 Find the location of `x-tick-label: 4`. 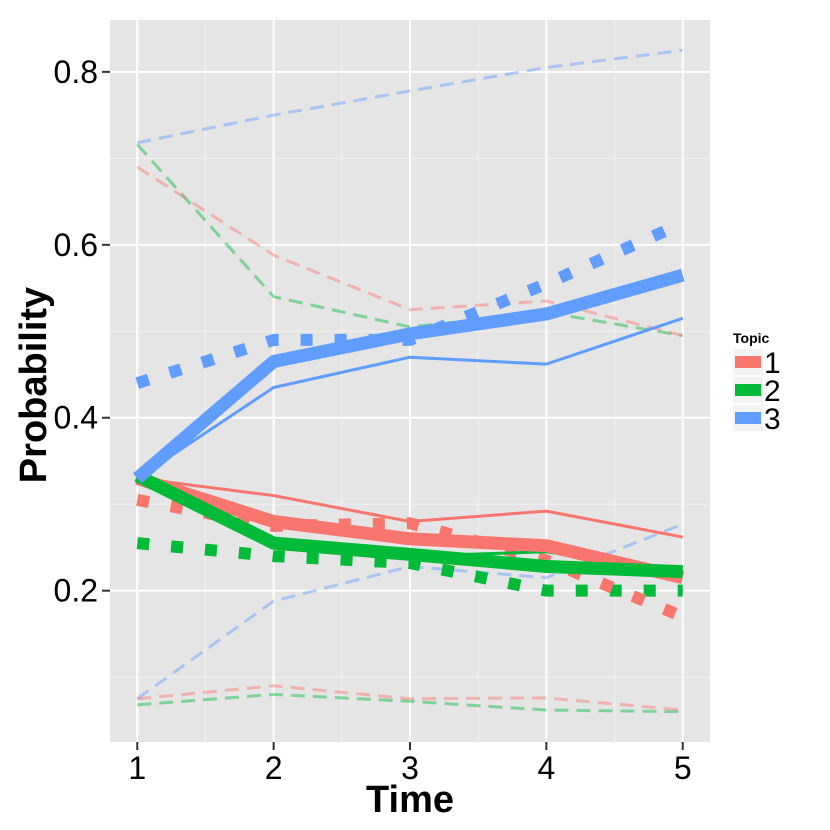

x-tick-label: 4 is located at coordinates (546, 768).